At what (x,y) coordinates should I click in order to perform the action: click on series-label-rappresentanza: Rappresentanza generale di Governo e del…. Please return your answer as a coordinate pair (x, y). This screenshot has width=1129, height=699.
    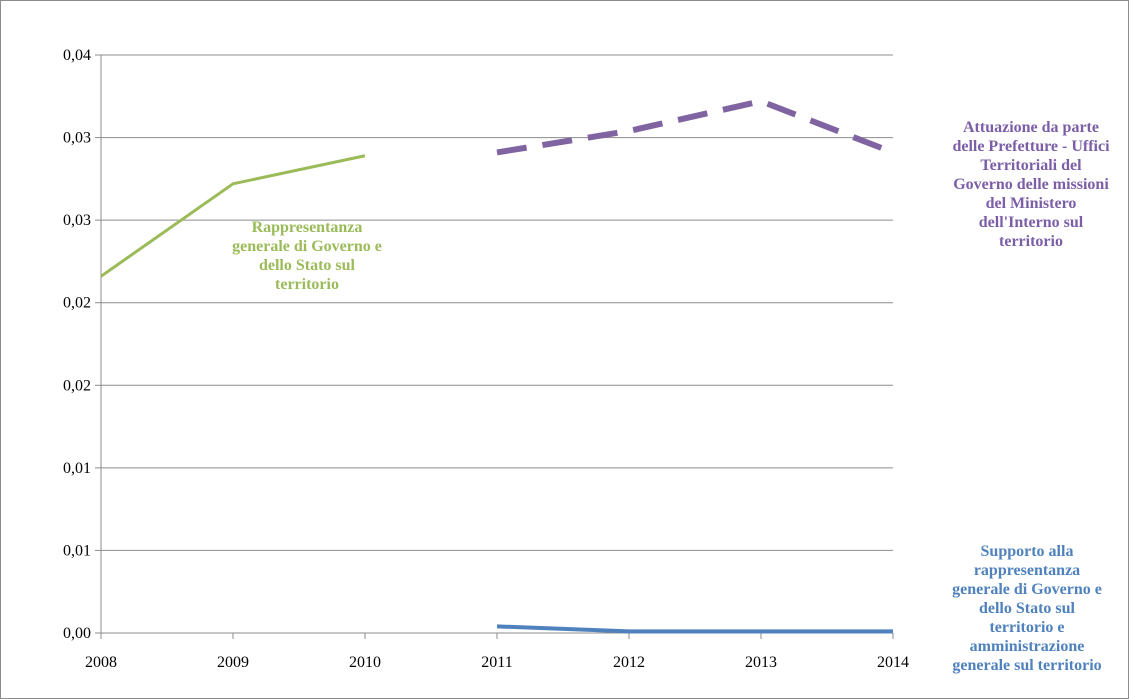
    Looking at the image, I should click on (307, 256).